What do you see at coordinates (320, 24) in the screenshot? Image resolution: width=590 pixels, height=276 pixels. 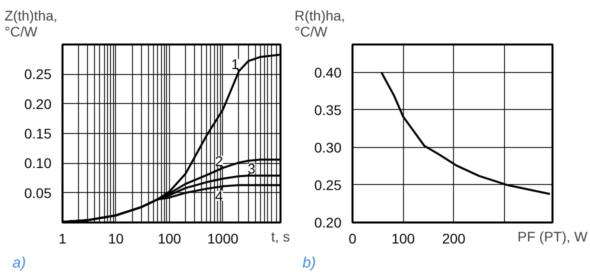 I see `y-axis-title: R(th)ha, °C/W` at bounding box center [320, 24].